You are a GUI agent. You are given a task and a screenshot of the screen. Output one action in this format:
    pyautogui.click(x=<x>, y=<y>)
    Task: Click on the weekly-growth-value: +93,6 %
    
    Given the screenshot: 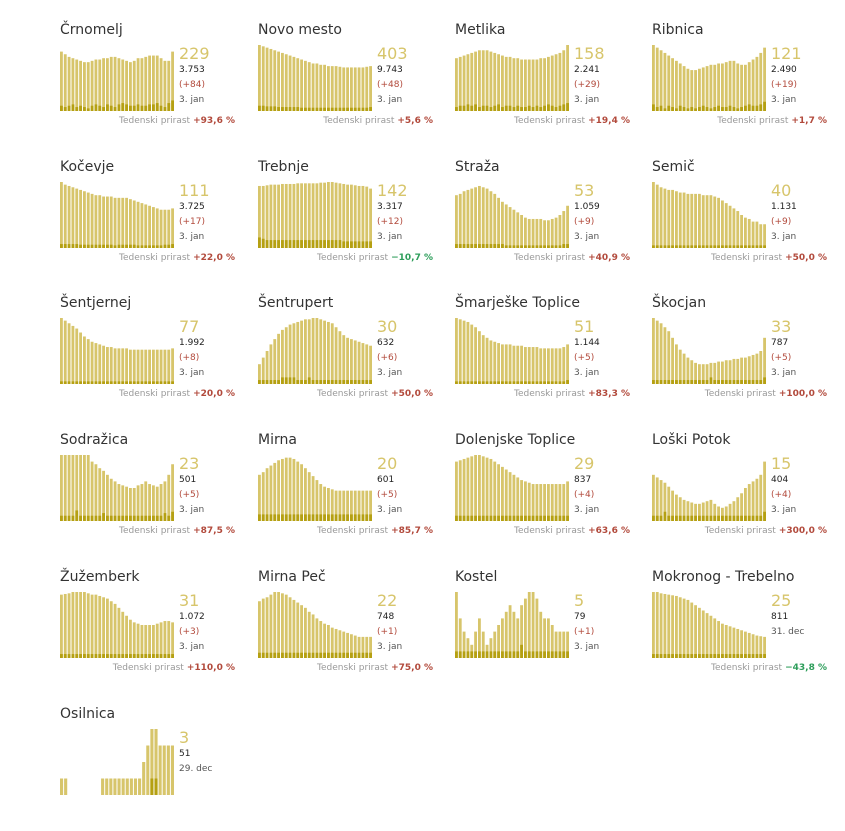 What is the action you would take?
    pyautogui.click(x=214, y=121)
    